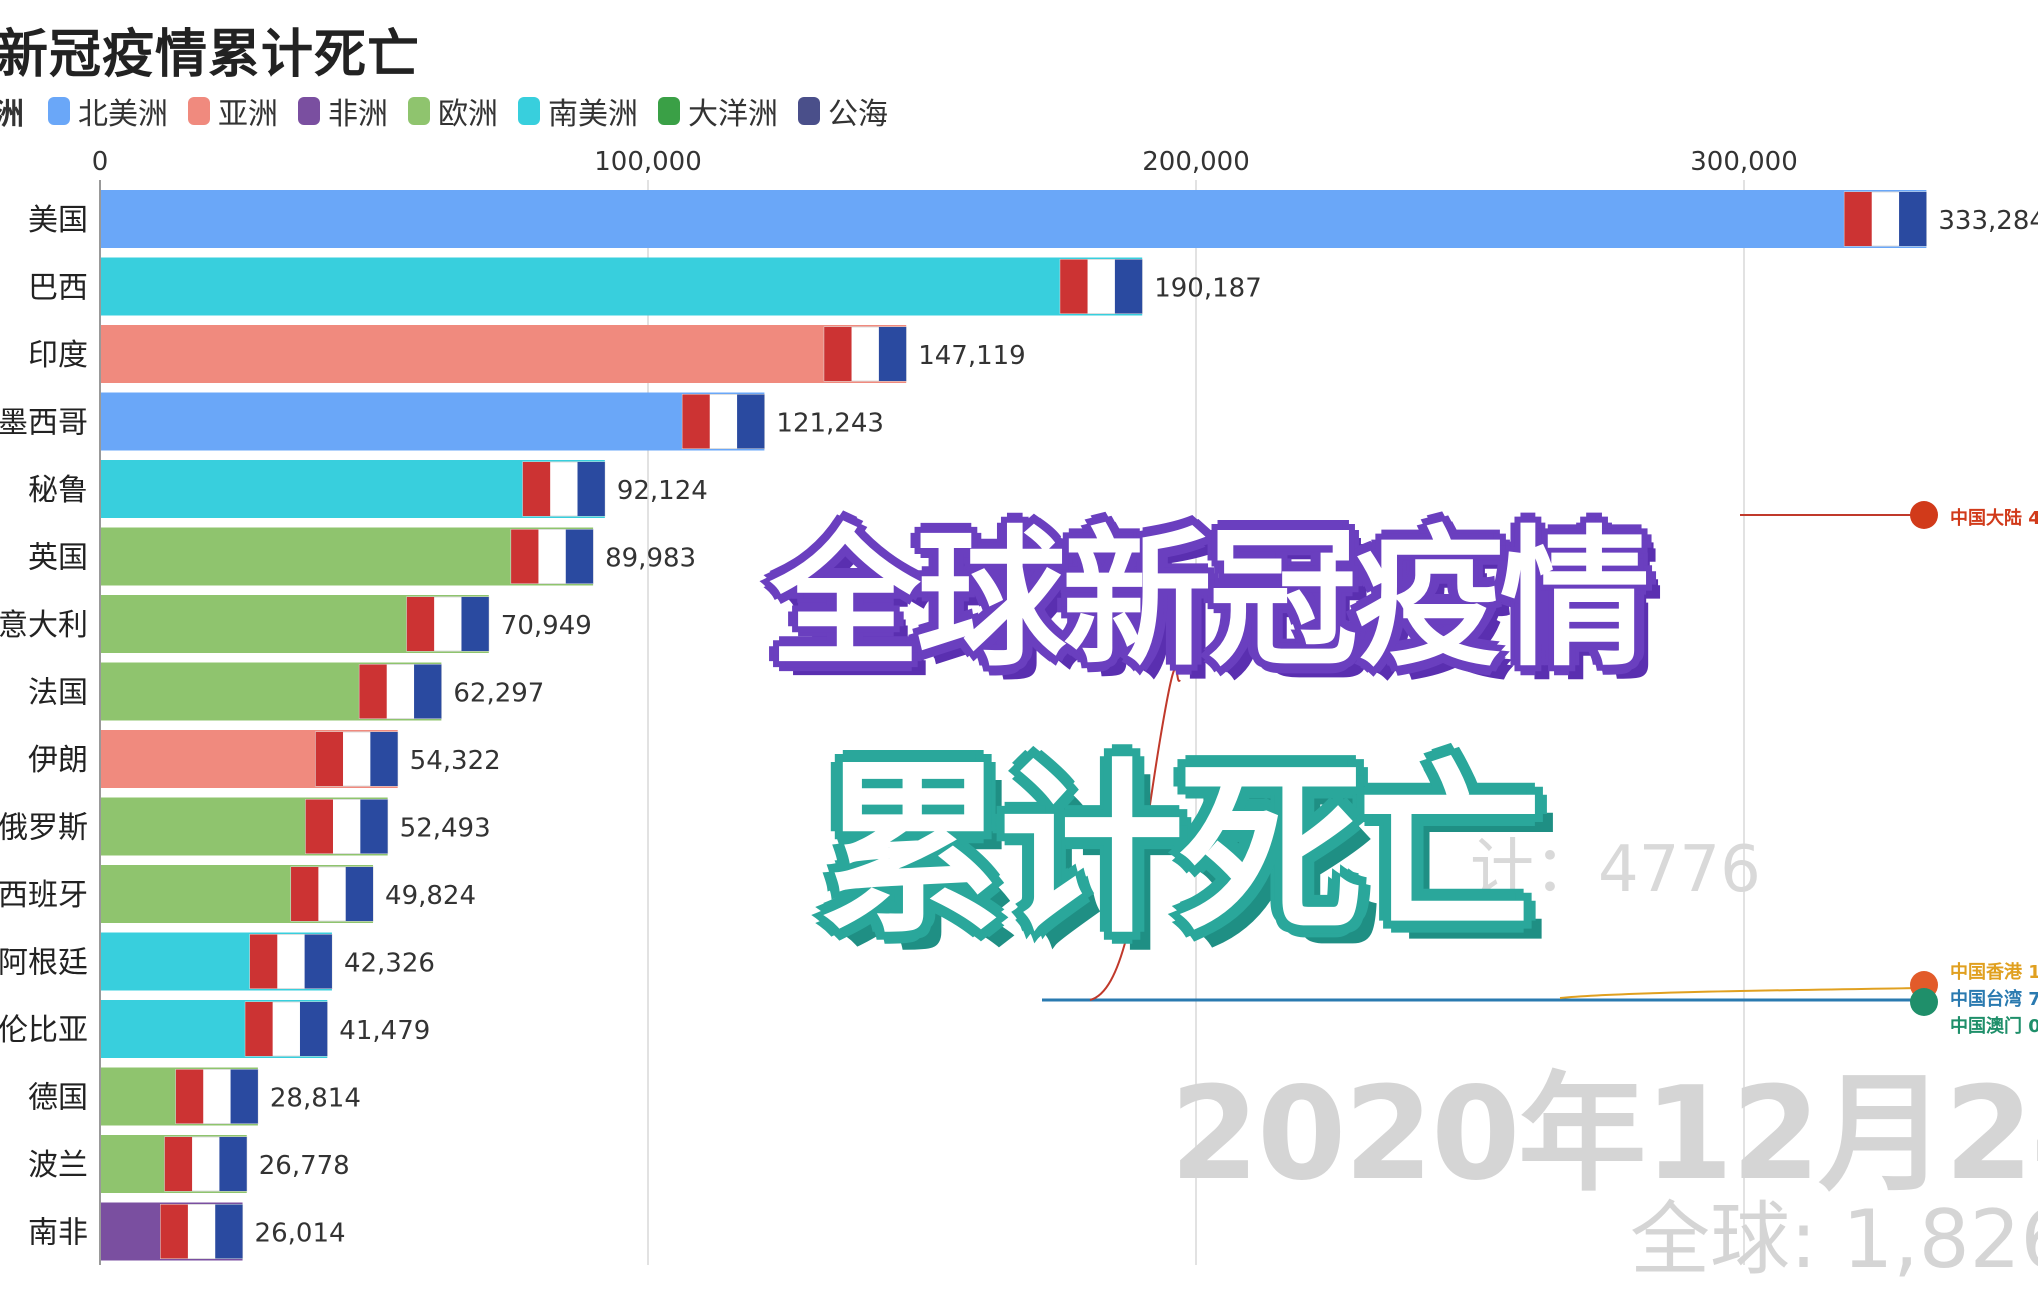  What do you see at coordinates (498, 694) in the screenshot?
I see `value-label: 62,297` at bounding box center [498, 694].